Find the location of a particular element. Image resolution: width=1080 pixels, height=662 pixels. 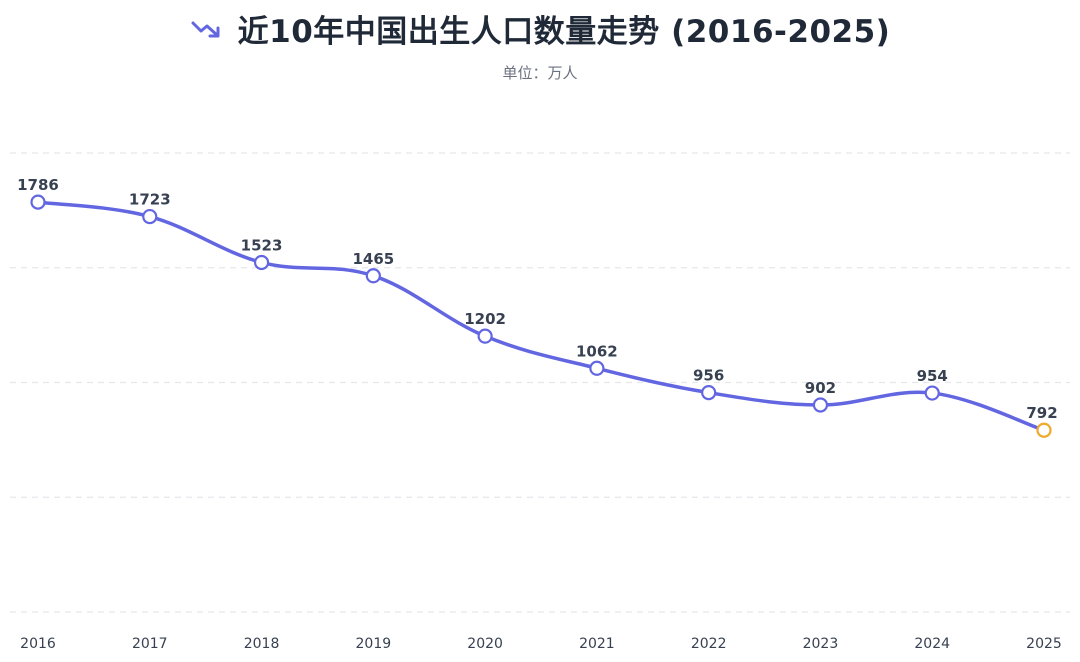

x-tick-label: 2017 is located at coordinates (150, 644).